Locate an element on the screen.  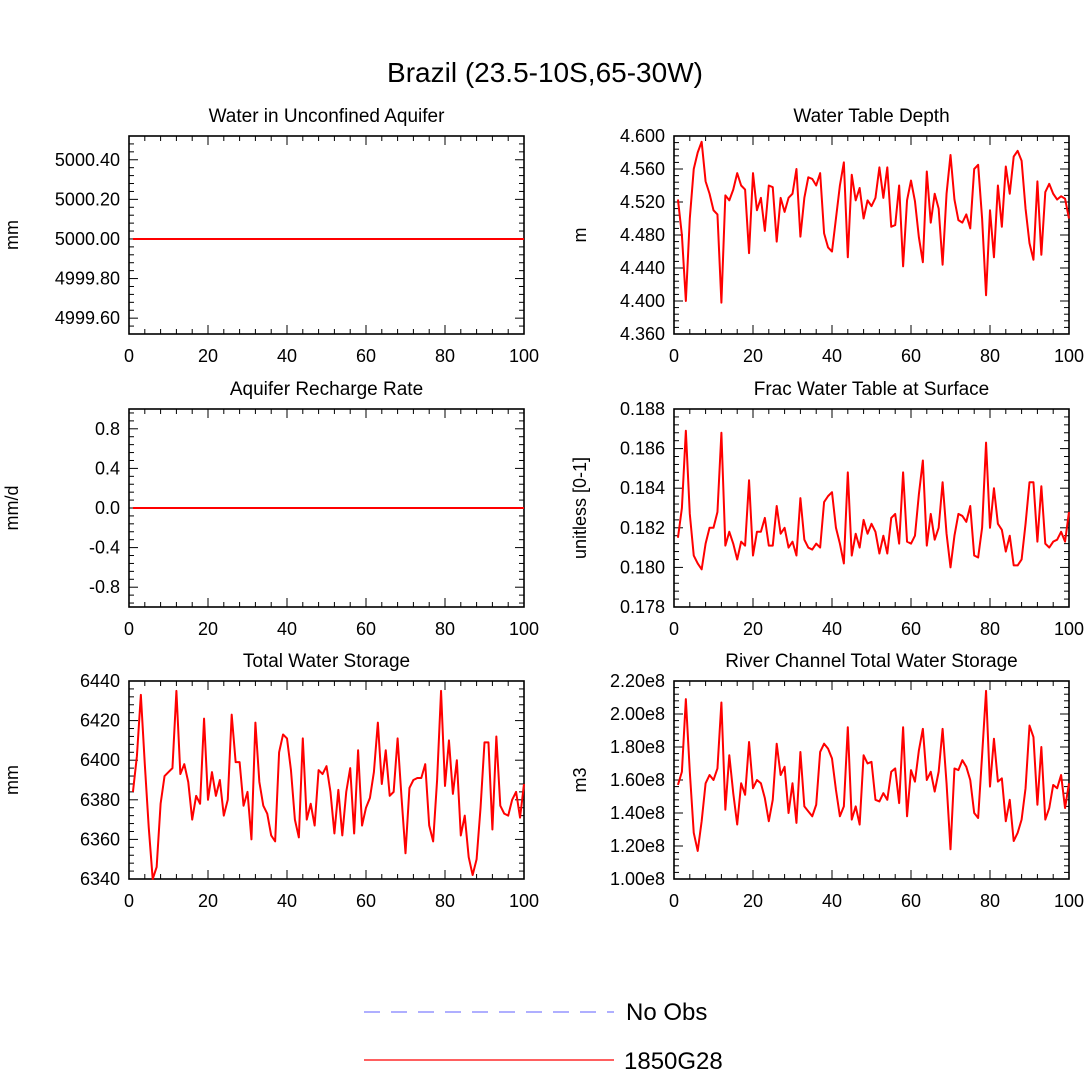
y-tick-label: 6360 is located at coordinates (100, 839).